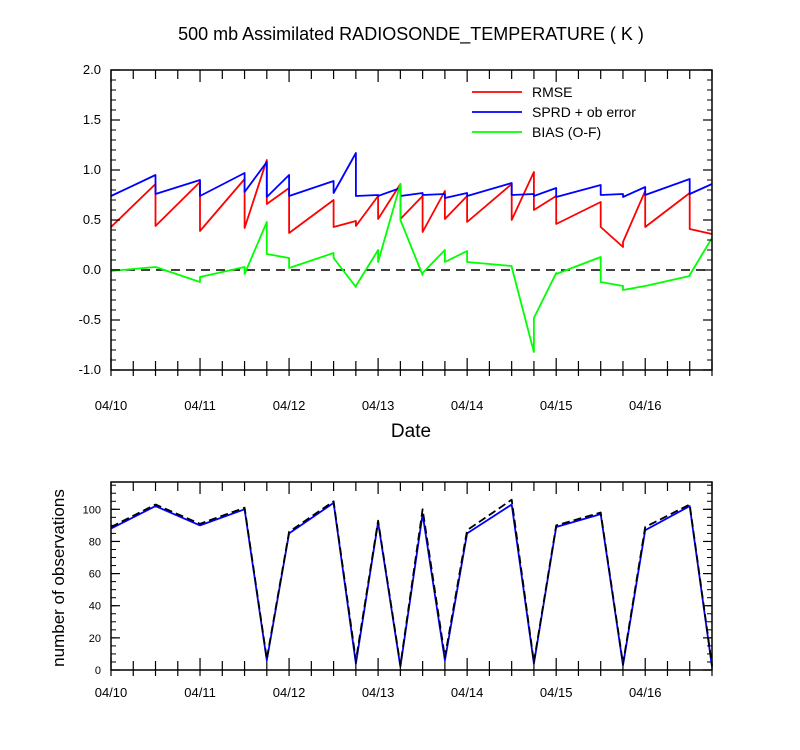 Image resolution: width=800 pixels, height=750 pixels. What do you see at coordinates (95, 639) in the screenshot?
I see `y-tick-label: 20` at bounding box center [95, 639].